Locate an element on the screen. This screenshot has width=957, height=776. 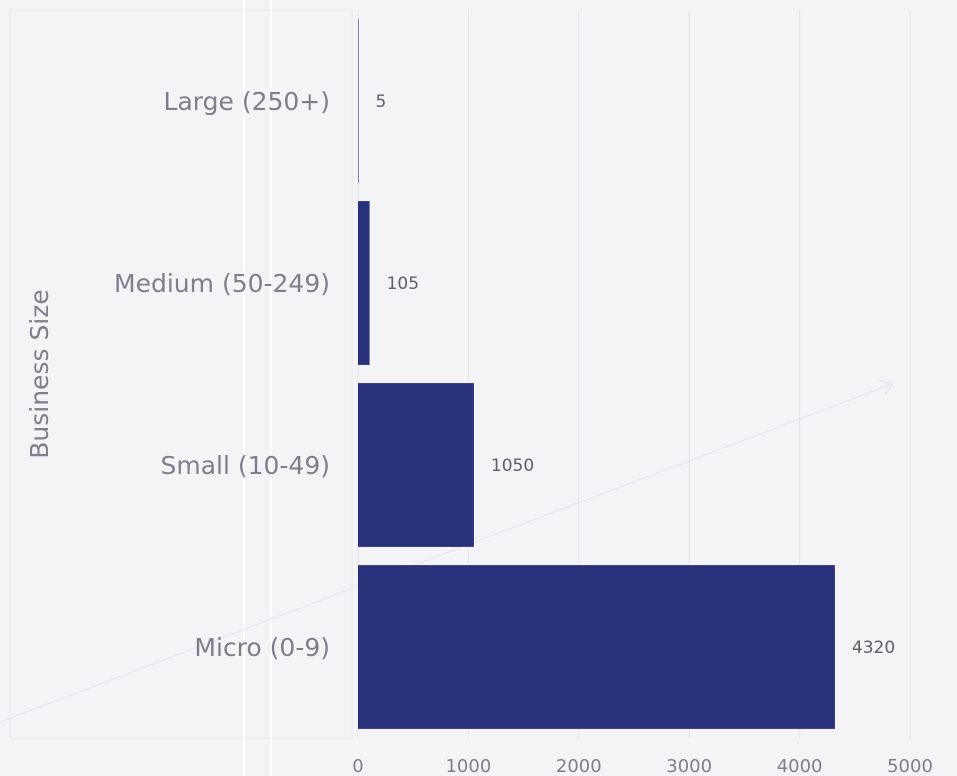
x-tick-label: 4000 is located at coordinates (800, 766).